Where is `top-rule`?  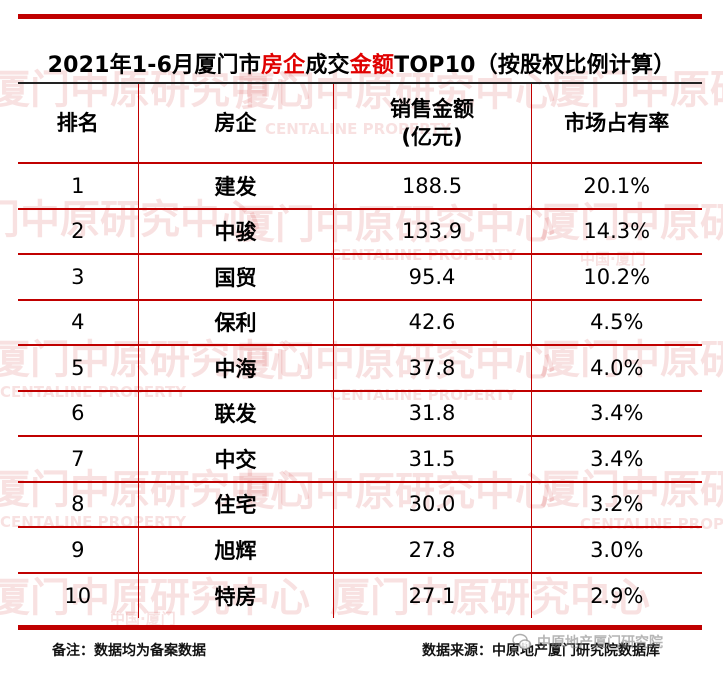
top-rule is located at coordinates (360, 16).